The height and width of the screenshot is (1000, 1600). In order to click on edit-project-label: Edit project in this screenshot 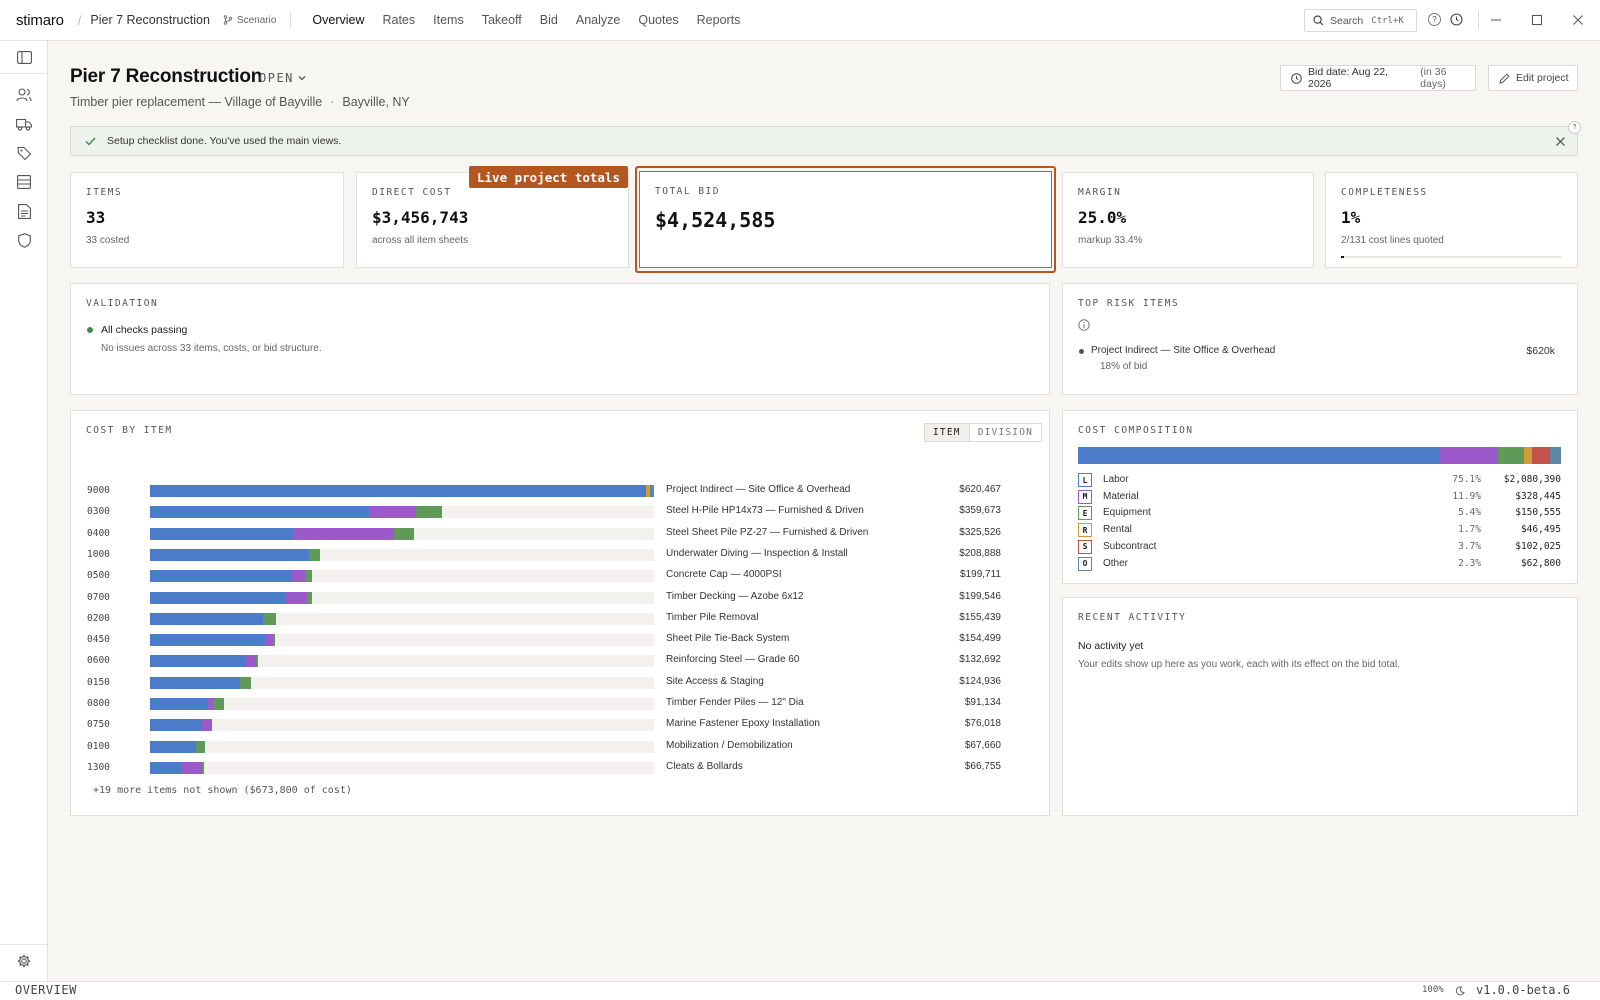, I will do `click(1542, 78)`.